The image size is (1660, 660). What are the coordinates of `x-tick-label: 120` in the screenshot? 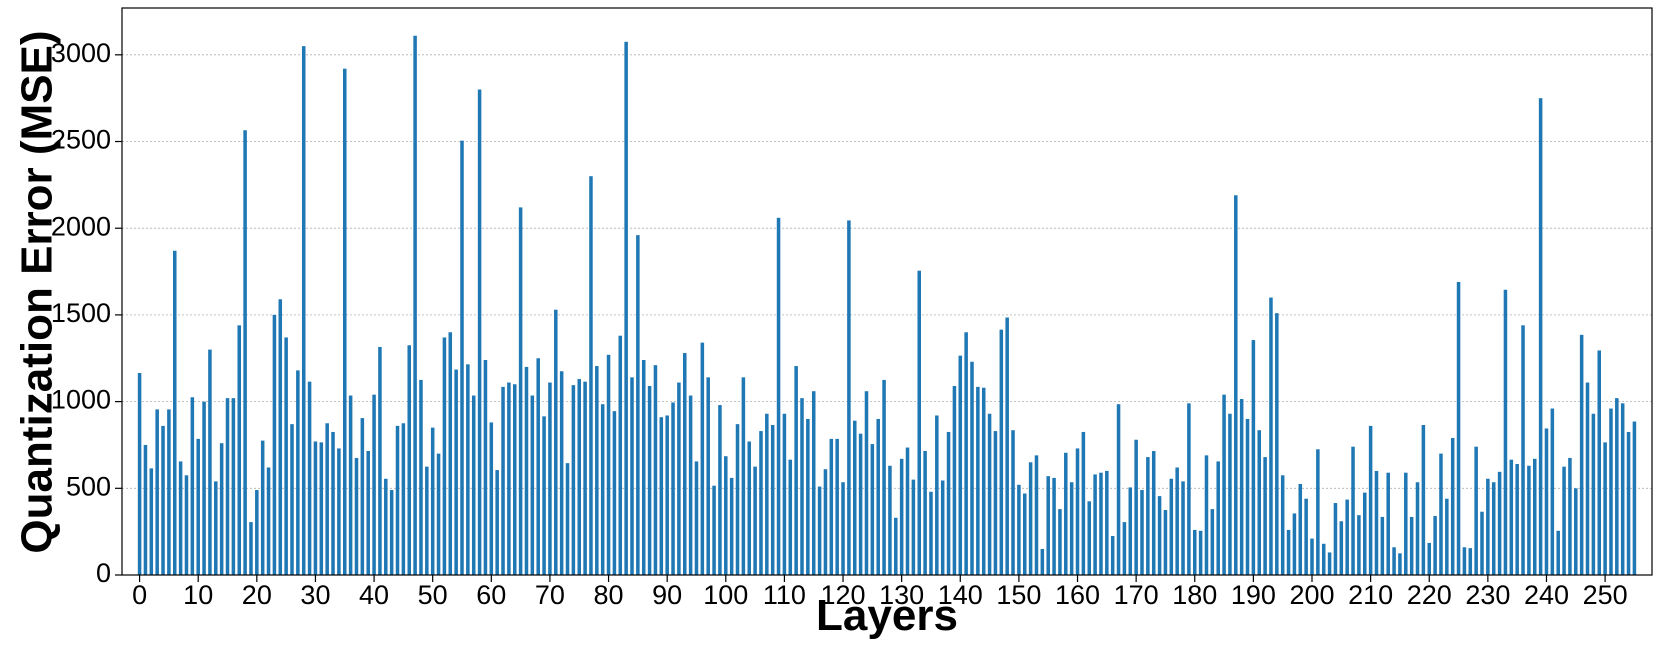 It's located at (843, 595).